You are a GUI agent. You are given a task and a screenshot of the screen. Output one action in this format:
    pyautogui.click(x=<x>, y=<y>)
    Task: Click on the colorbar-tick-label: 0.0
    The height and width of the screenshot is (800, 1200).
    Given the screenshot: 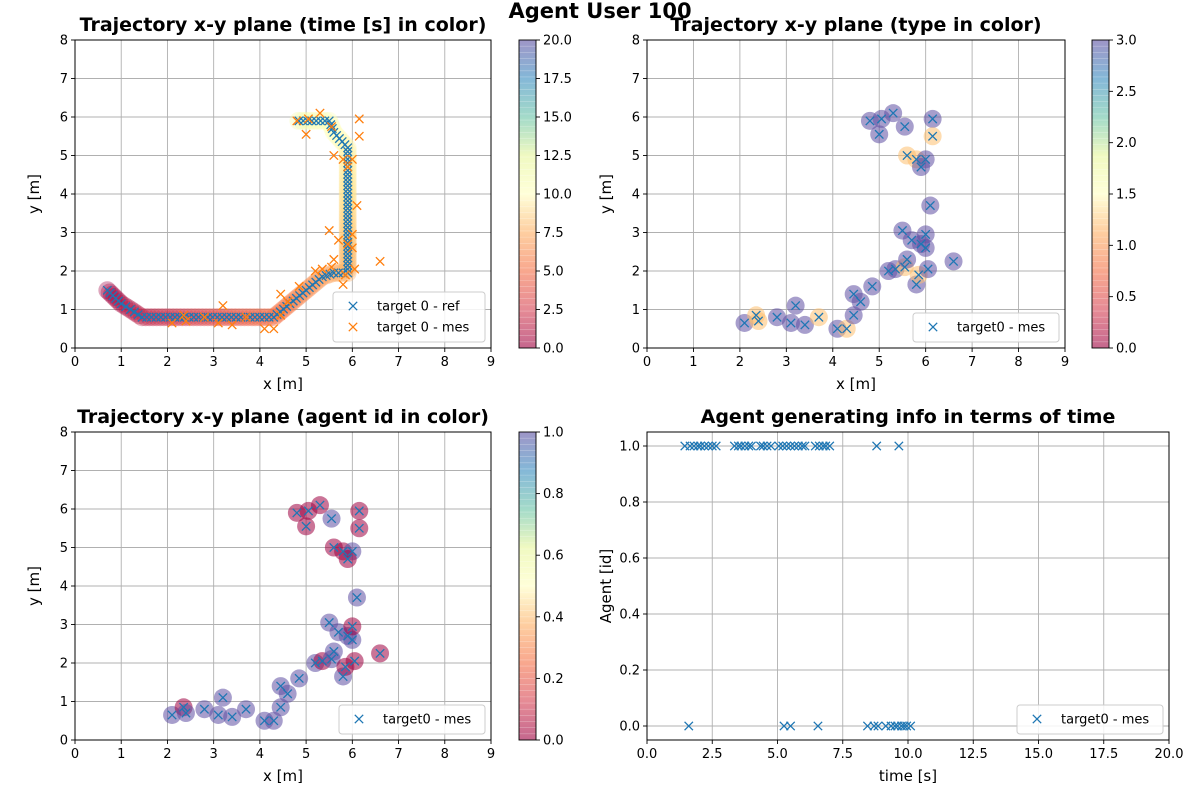 What is the action you would take?
    pyautogui.click(x=553, y=741)
    